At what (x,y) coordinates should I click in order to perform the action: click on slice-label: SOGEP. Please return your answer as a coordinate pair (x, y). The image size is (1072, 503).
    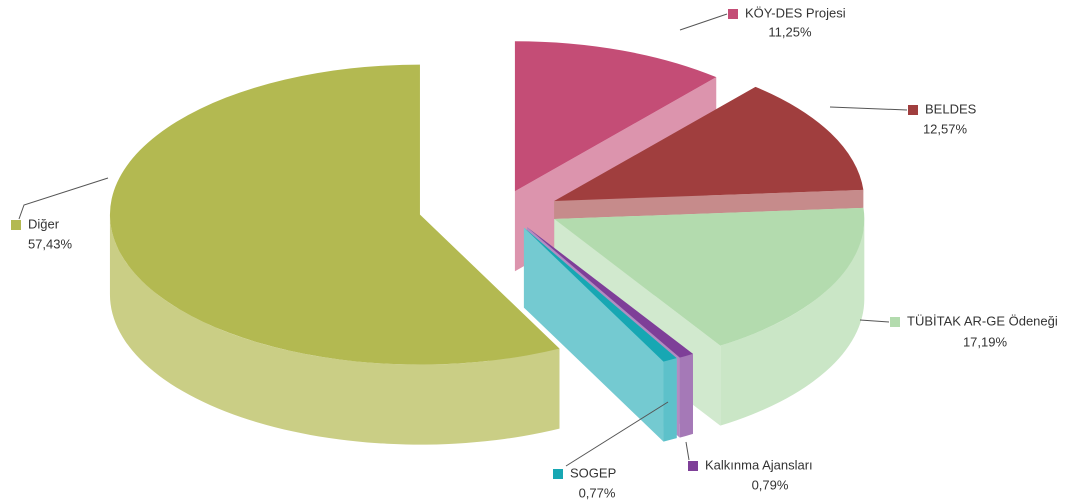
    Looking at the image, I should click on (593, 472).